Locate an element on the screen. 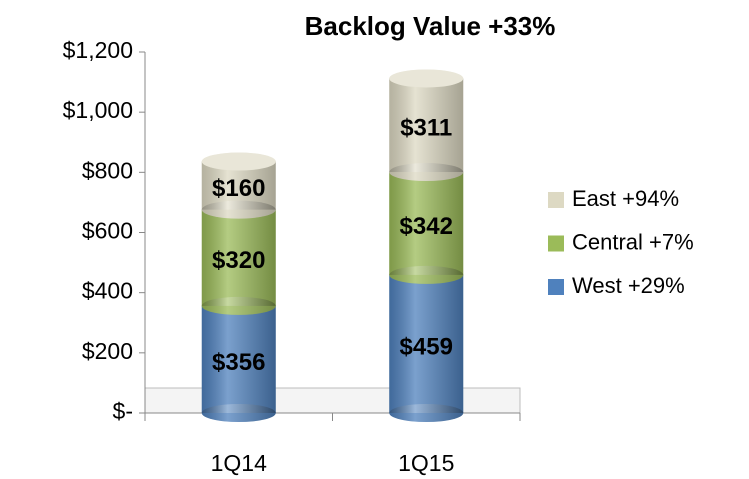 The height and width of the screenshot is (479, 749). value-label: $342 is located at coordinates (426, 226).